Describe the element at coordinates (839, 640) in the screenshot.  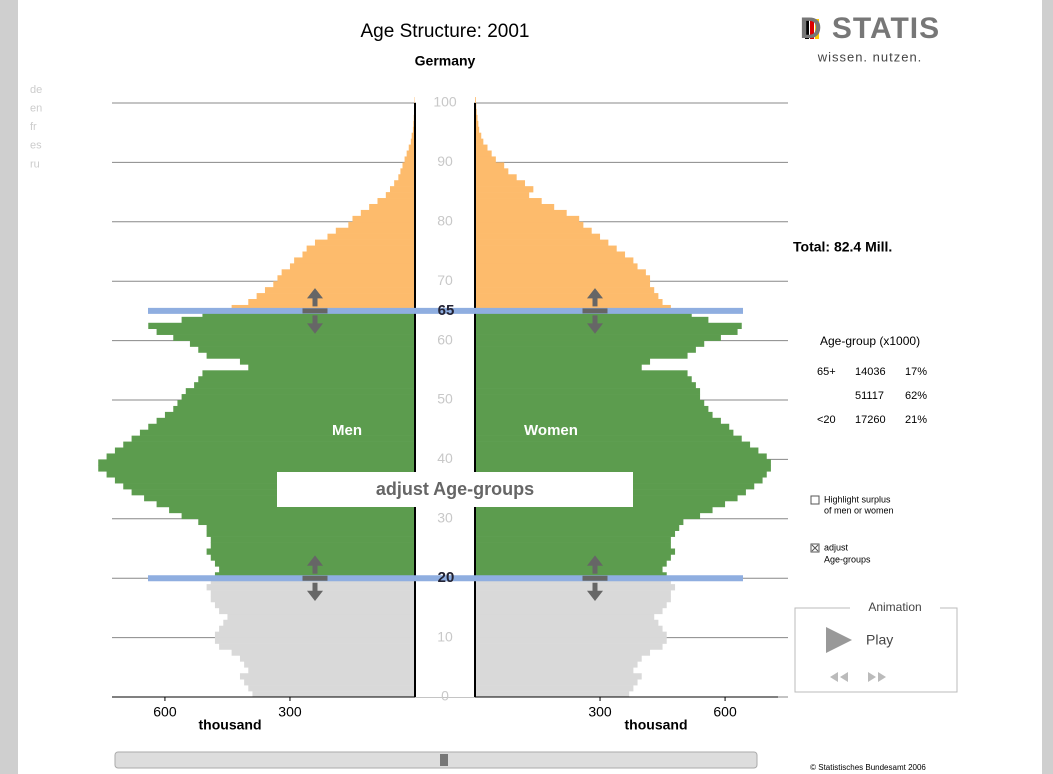
I see `play-icon` at that location.